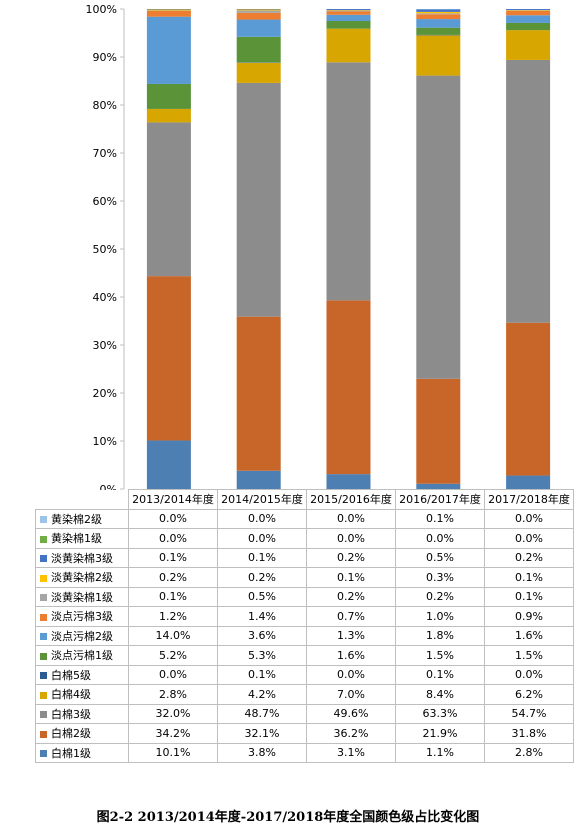  Describe the element at coordinates (71, 734) in the screenshot. I see `series-name: 白棉2级` at that location.